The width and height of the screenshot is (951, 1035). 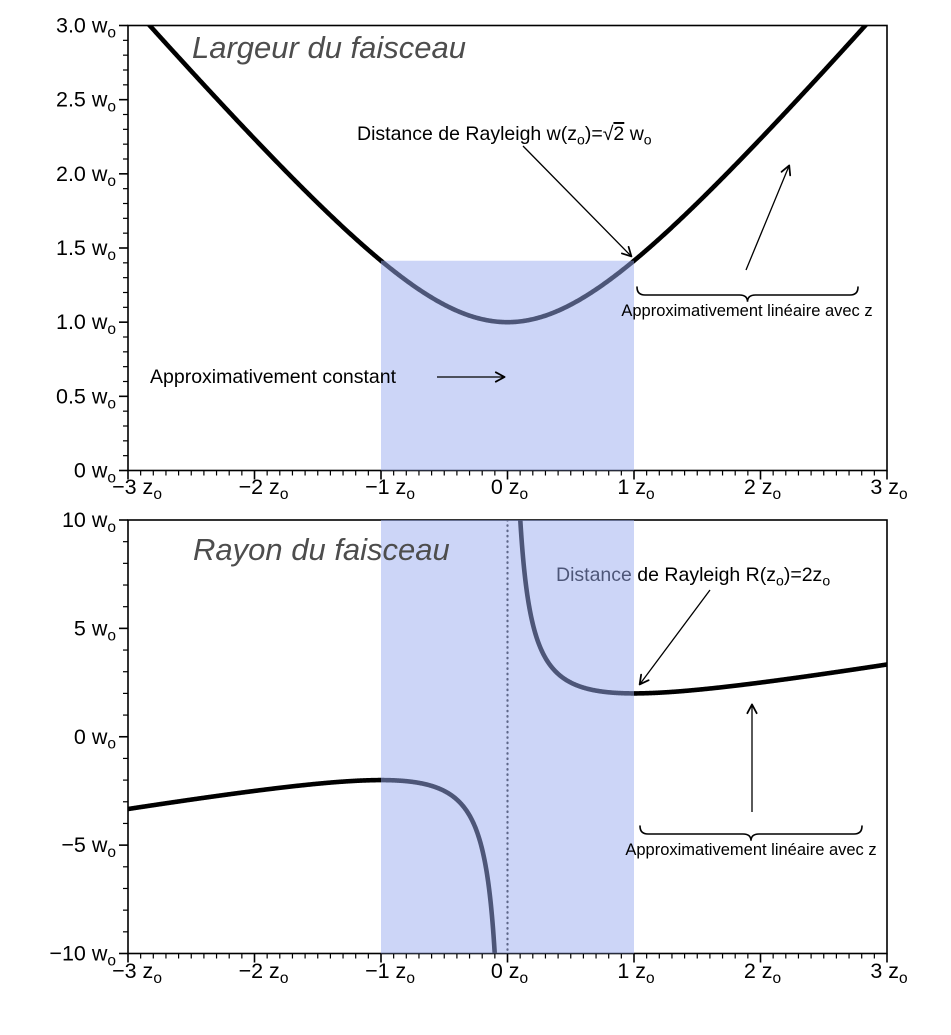 What do you see at coordinates (768, 217) in the screenshot?
I see `approx-linear-label-arrow` at bounding box center [768, 217].